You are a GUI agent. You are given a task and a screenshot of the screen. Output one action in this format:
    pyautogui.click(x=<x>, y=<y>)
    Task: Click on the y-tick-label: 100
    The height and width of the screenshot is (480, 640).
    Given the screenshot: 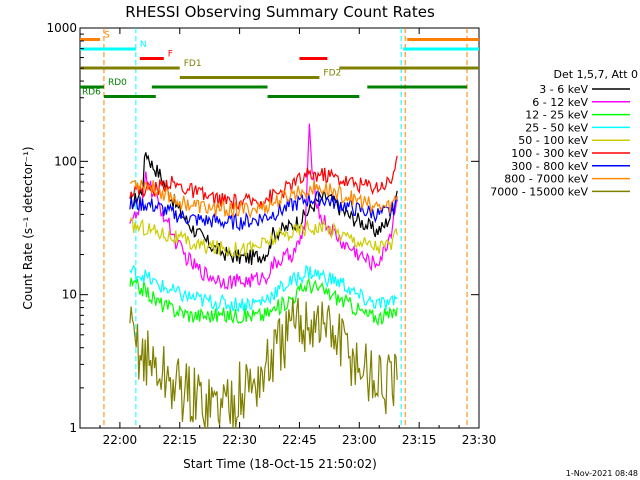 What is the action you would take?
    pyautogui.click(x=65, y=161)
    